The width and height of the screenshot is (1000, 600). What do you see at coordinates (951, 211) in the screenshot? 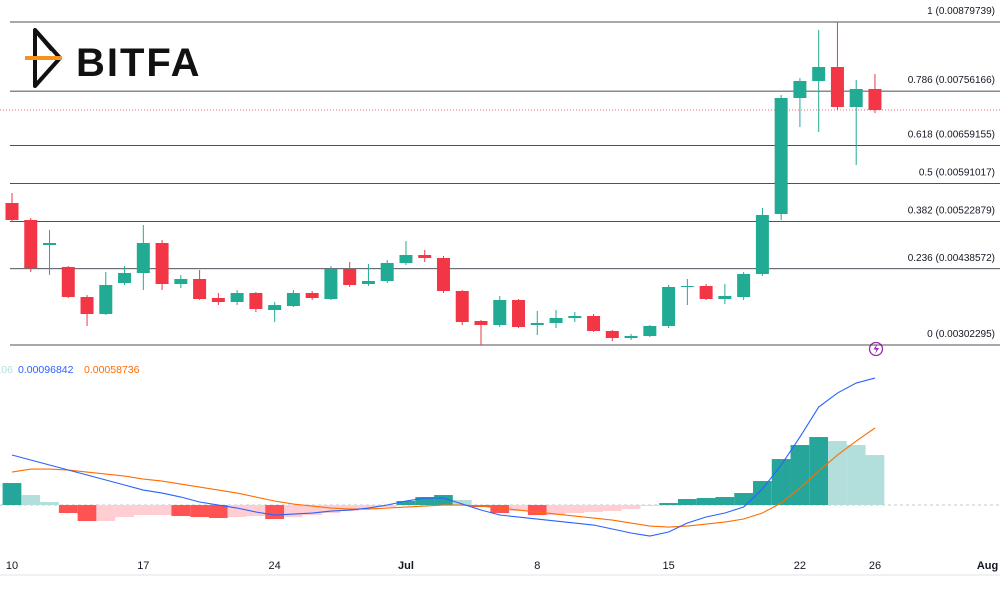
I see `fib-label: 0.382 (0.00522879)` at bounding box center [951, 211].